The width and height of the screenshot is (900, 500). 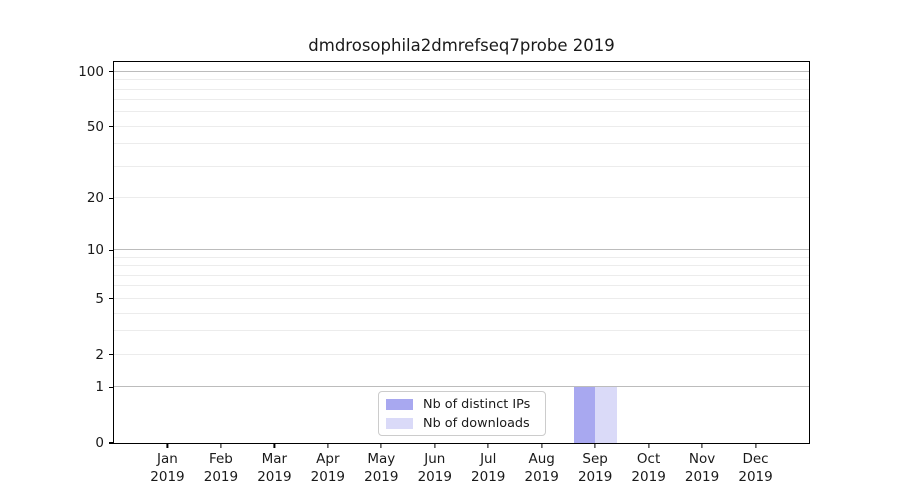 I want to click on y-tick-label: 100, so click(x=91, y=71).